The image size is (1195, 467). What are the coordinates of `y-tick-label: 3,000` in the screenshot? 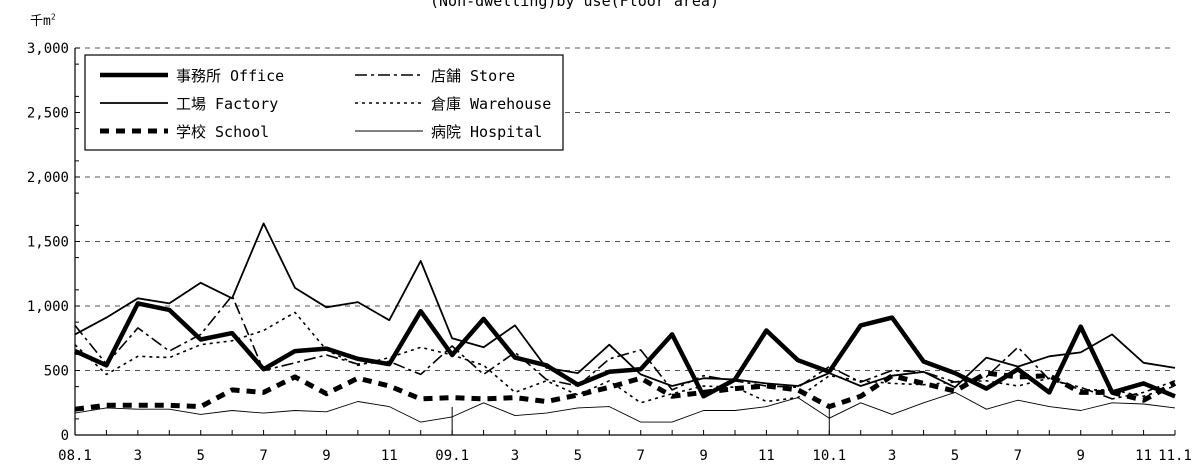 It's located at (48, 49).